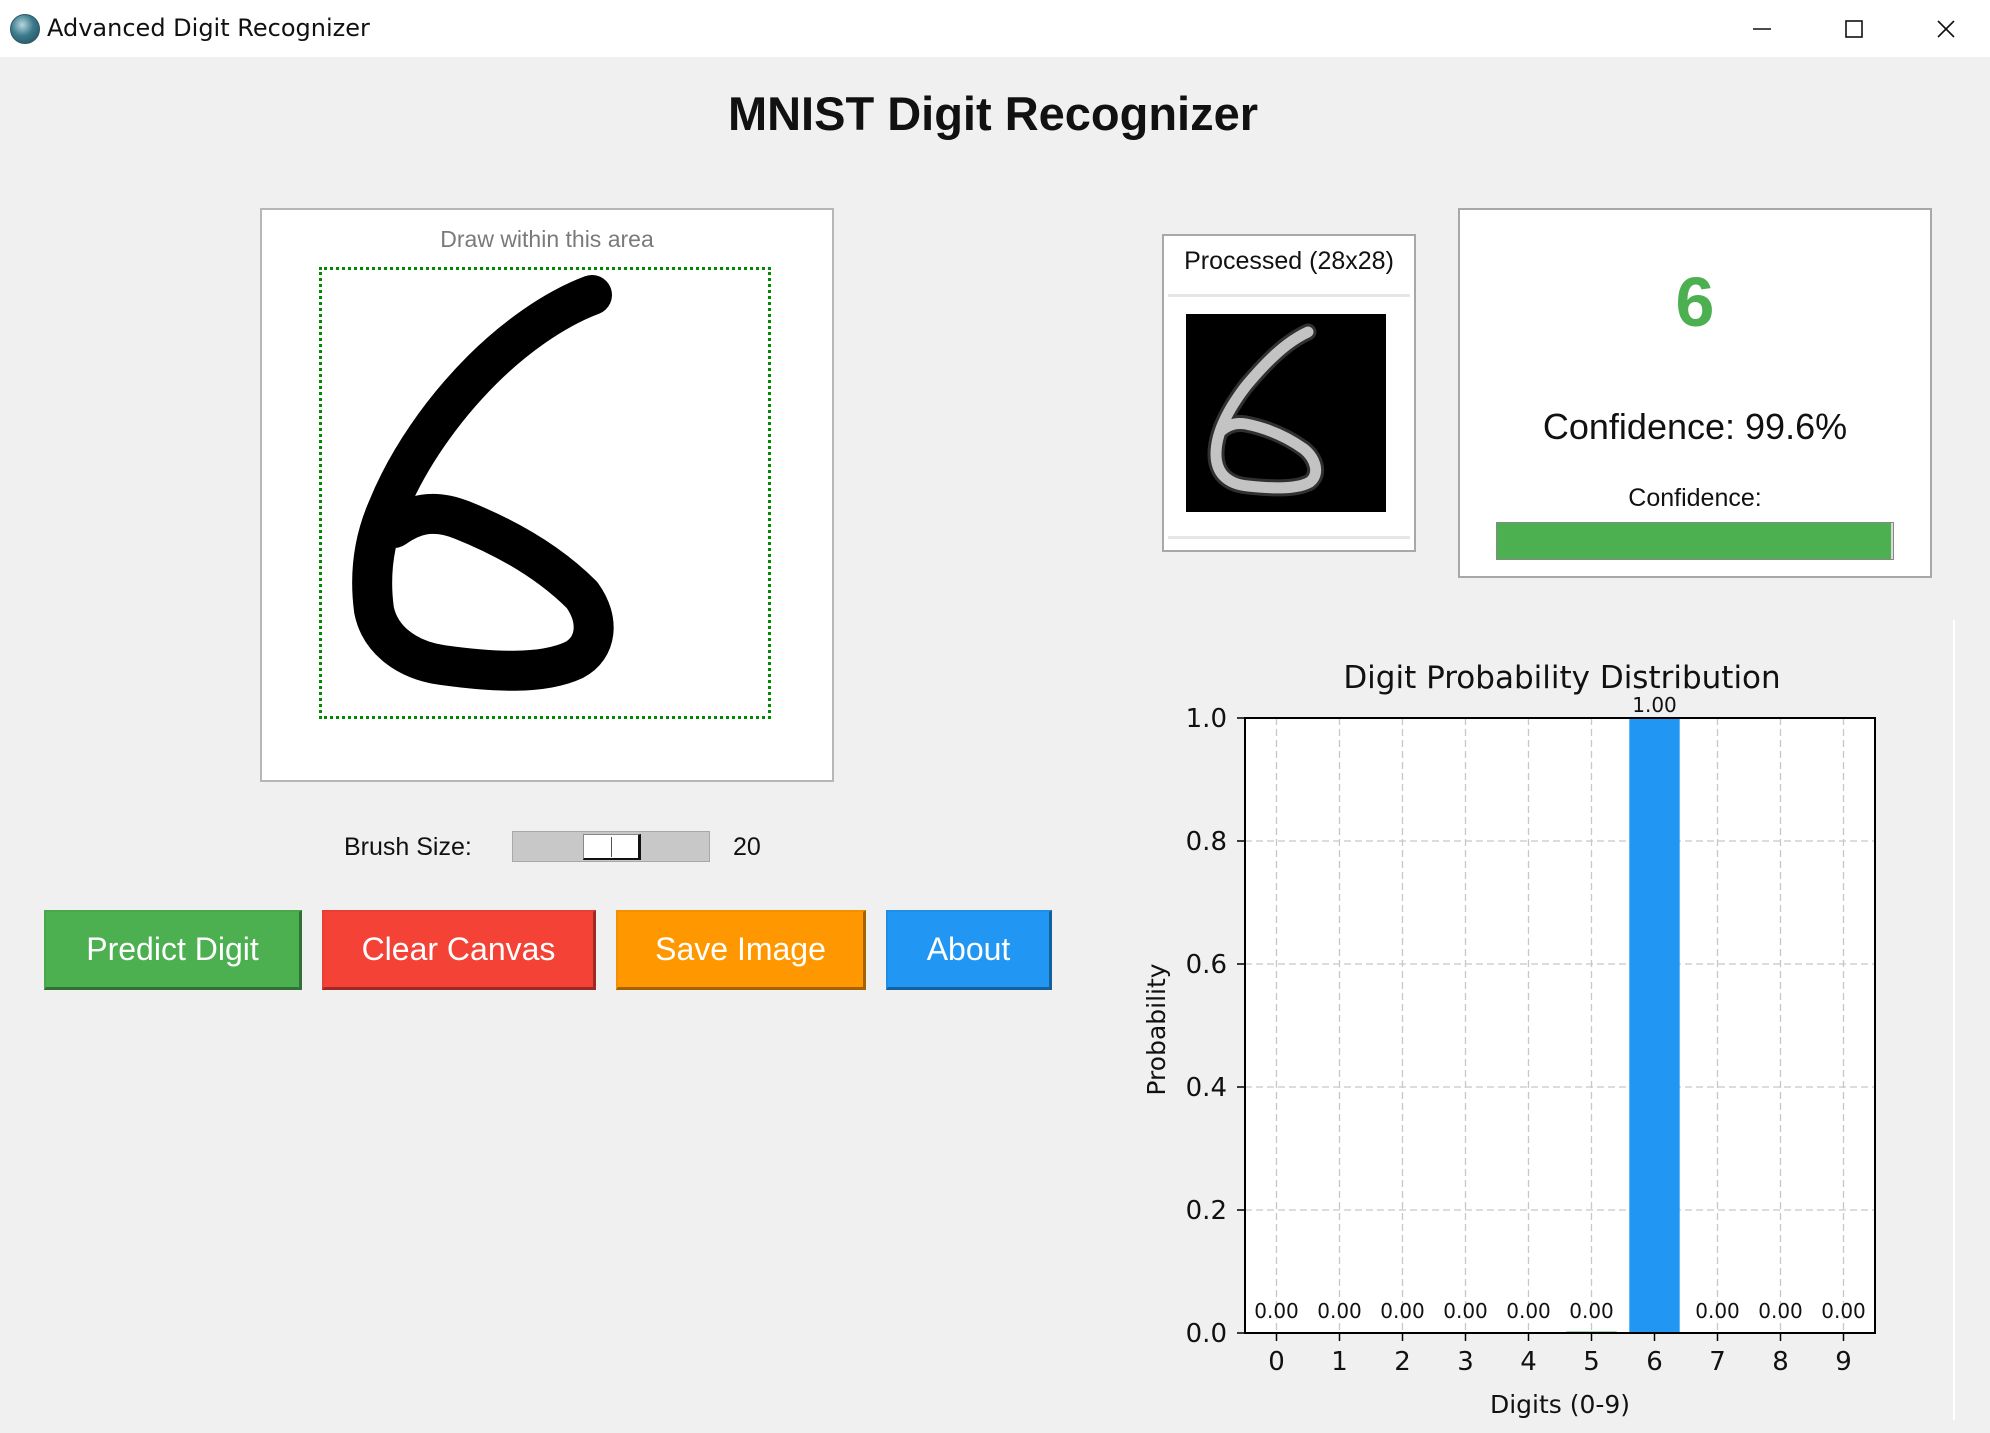 The width and height of the screenshot is (1990, 1433). Describe the element at coordinates (459, 950) in the screenshot. I see `clear-canvas-button: Clear Canvas` at that location.